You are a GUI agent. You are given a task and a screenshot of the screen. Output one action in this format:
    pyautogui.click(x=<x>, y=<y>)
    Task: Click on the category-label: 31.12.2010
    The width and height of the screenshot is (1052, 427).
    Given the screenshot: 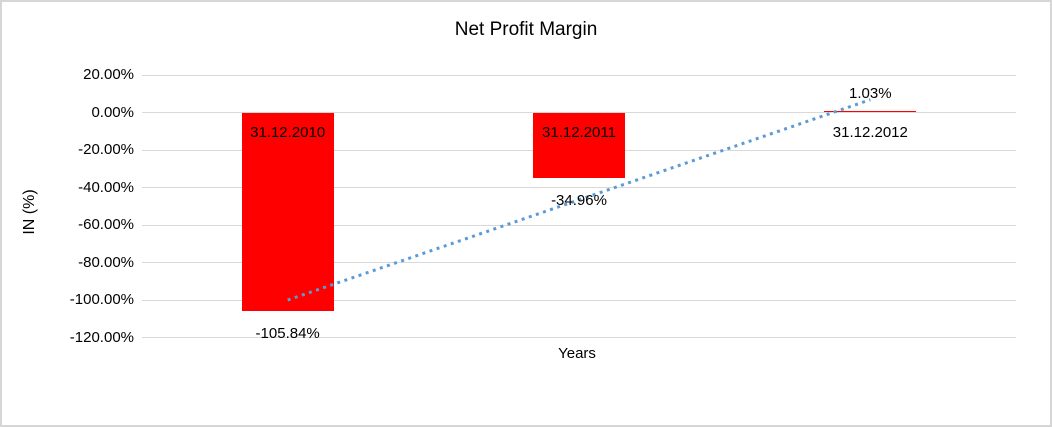 What is the action you would take?
    pyautogui.click(x=288, y=132)
    